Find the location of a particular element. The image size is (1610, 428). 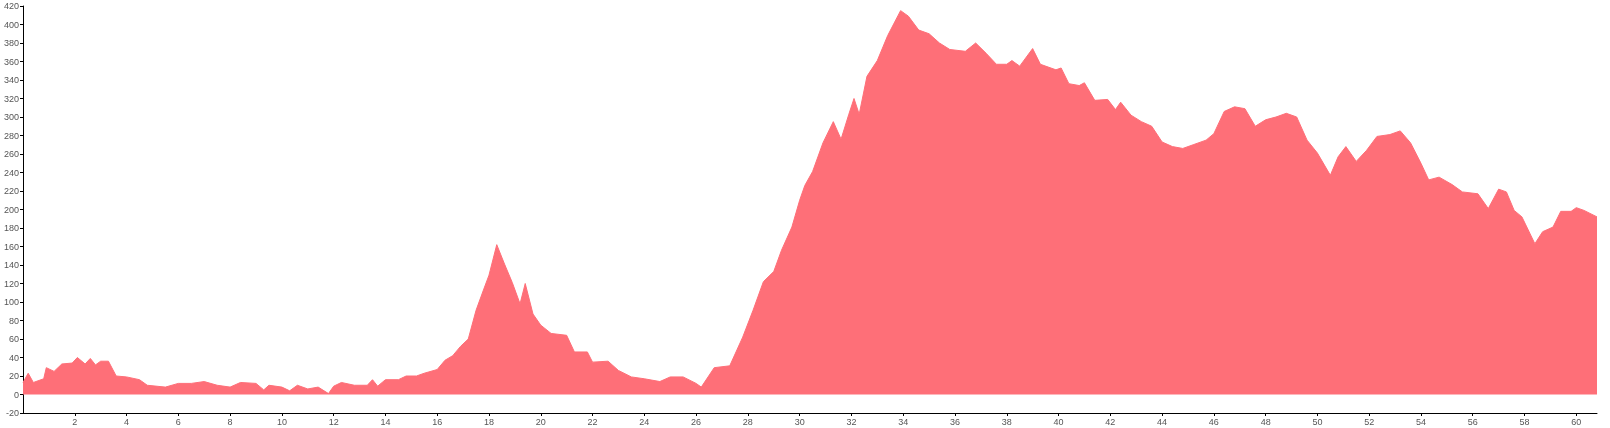

x-tick-label: 28 is located at coordinates (747, 421).